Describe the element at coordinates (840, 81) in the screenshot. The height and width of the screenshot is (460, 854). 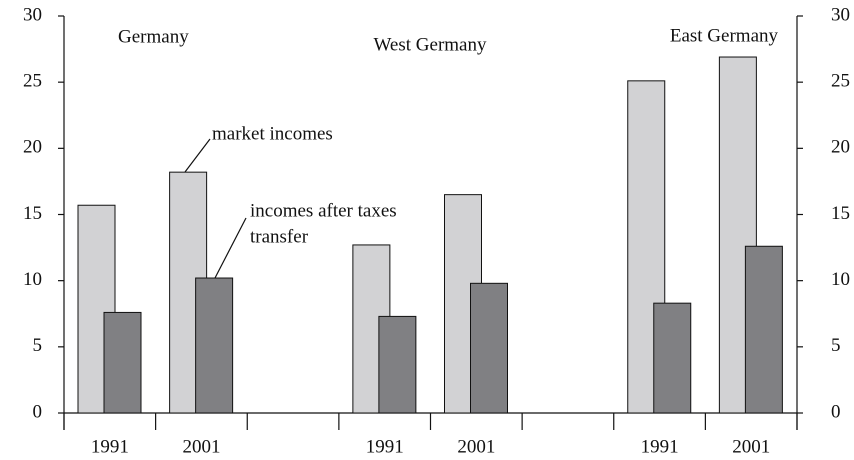
I see `y2-tick-label: 25` at that location.